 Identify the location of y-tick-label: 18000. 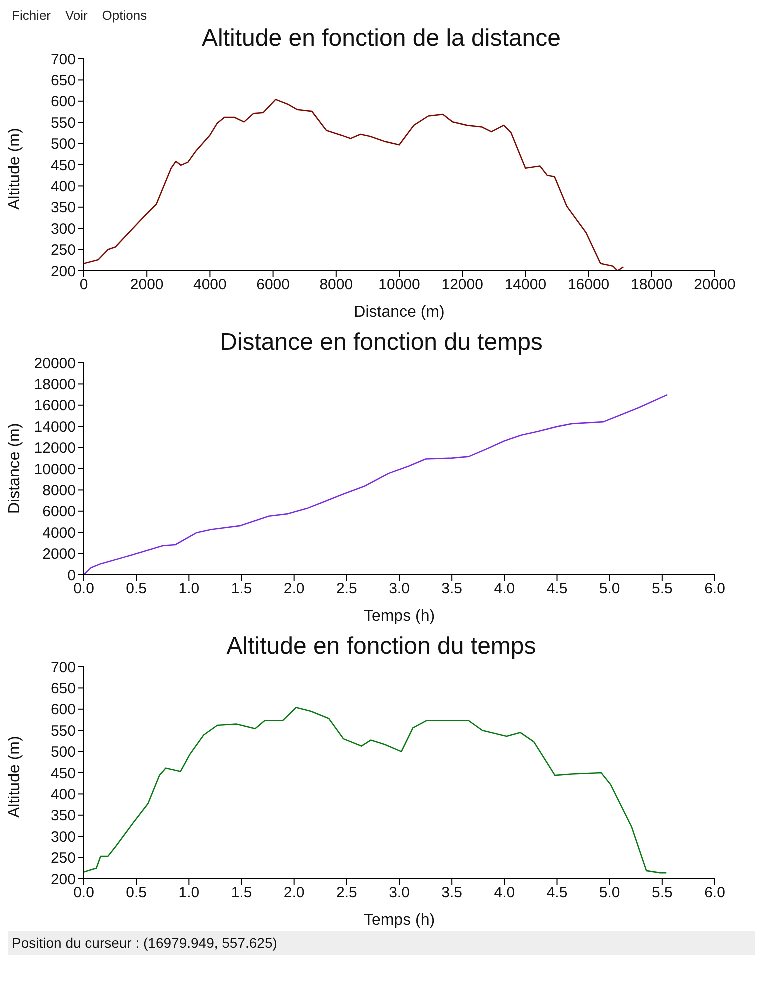
(55, 385).